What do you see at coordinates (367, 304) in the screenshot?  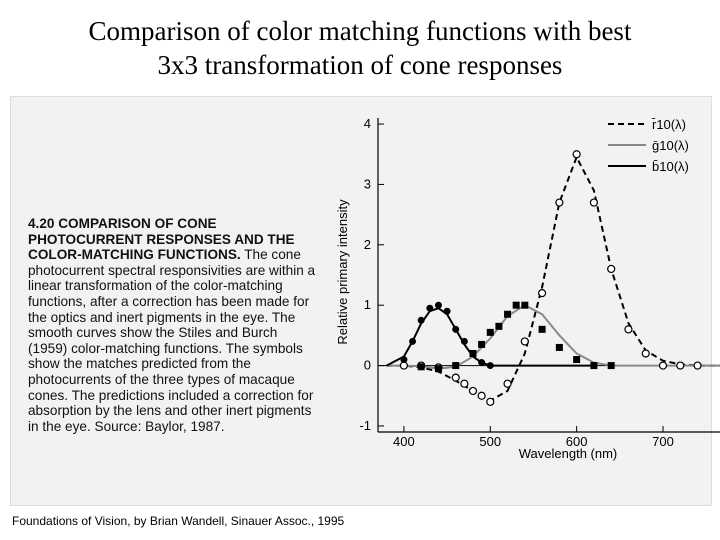 I see `y-tick-label: 1` at bounding box center [367, 304].